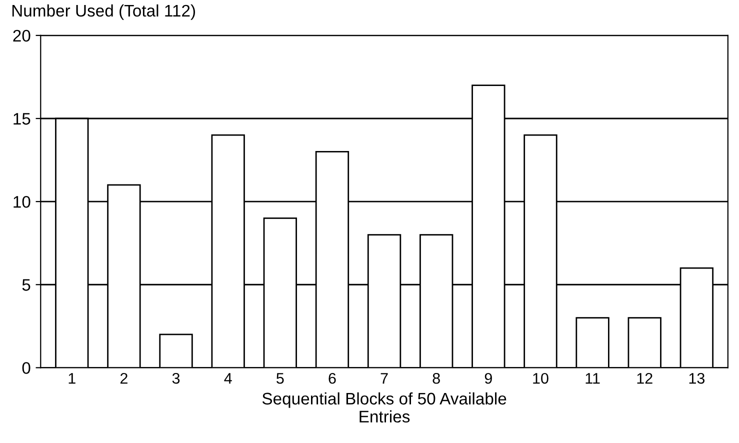 The width and height of the screenshot is (739, 443). I want to click on y-tick-label: 15, so click(22, 119).